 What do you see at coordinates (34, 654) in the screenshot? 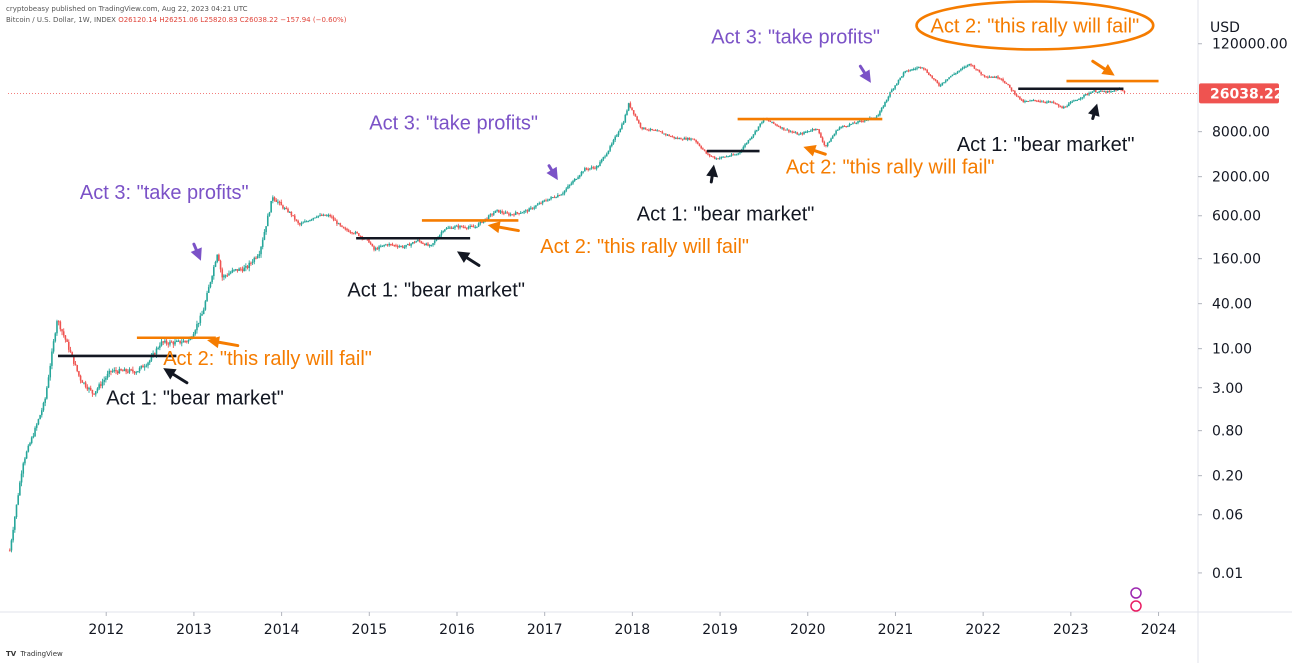
I see `tradingview-logo: TV TradingView` at bounding box center [34, 654].